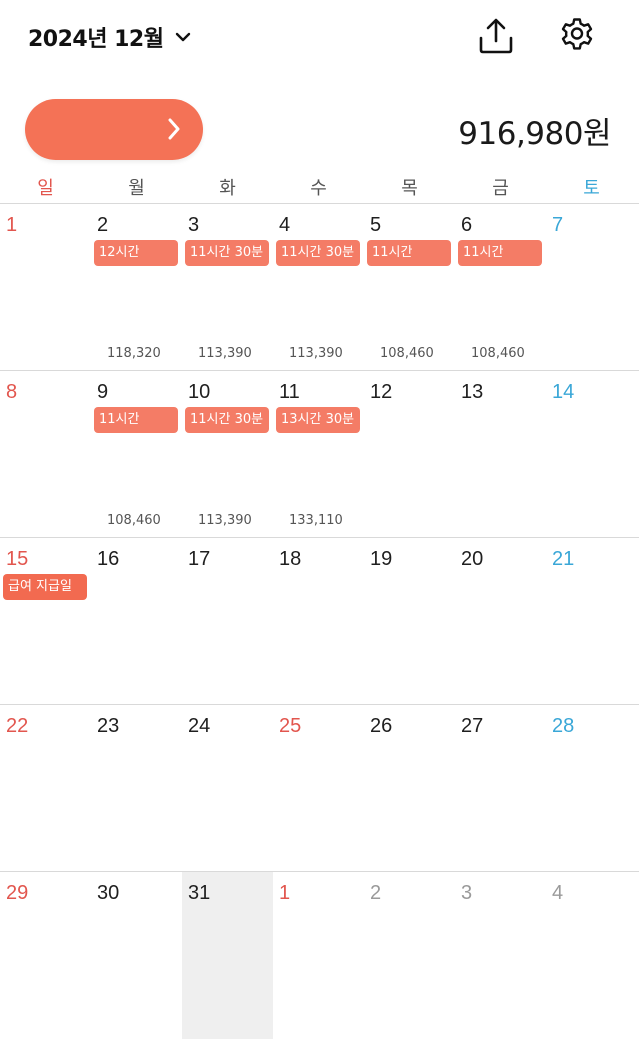  What do you see at coordinates (316, 520) in the screenshot?
I see `daily-pay: 133,110` at bounding box center [316, 520].